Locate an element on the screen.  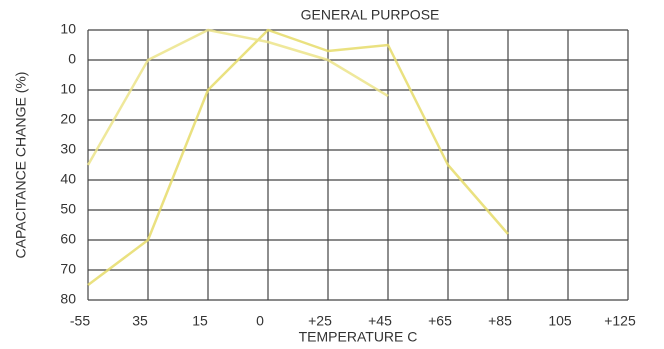
x-tick-label: +25 is located at coordinates (320, 321).